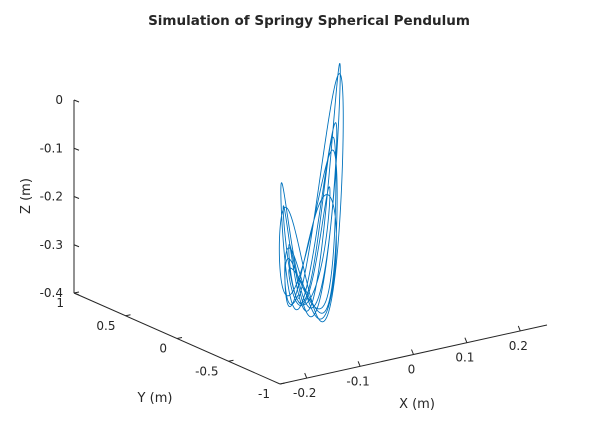 The height and width of the screenshot is (434, 599). I want to click on chart-title: Simulation of Springy Spherical Pendulum, so click(309, 21).